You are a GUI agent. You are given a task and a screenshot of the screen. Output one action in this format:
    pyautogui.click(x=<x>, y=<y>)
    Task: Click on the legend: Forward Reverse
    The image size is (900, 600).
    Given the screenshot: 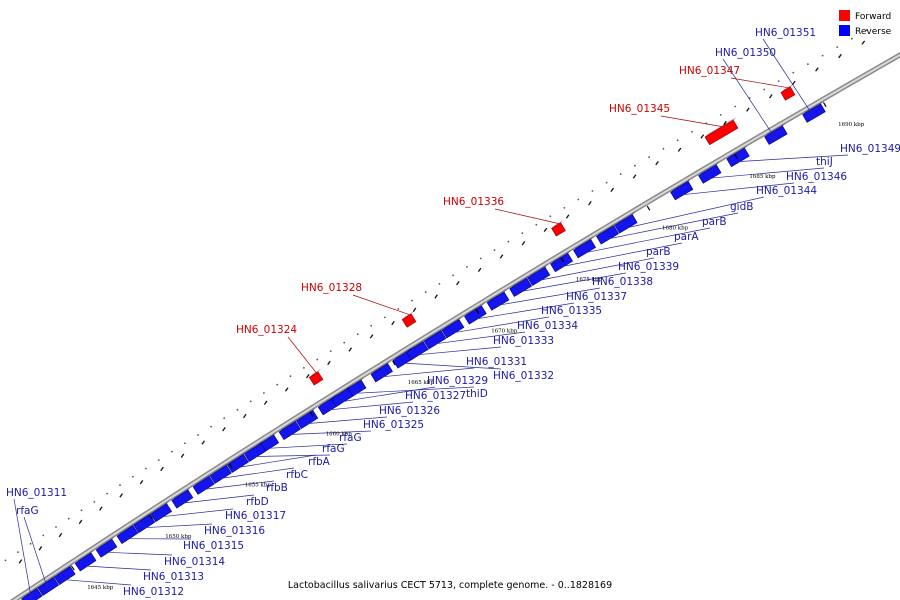 What is the action you would take?
    pyautogui.click(x=865, y=23)
    